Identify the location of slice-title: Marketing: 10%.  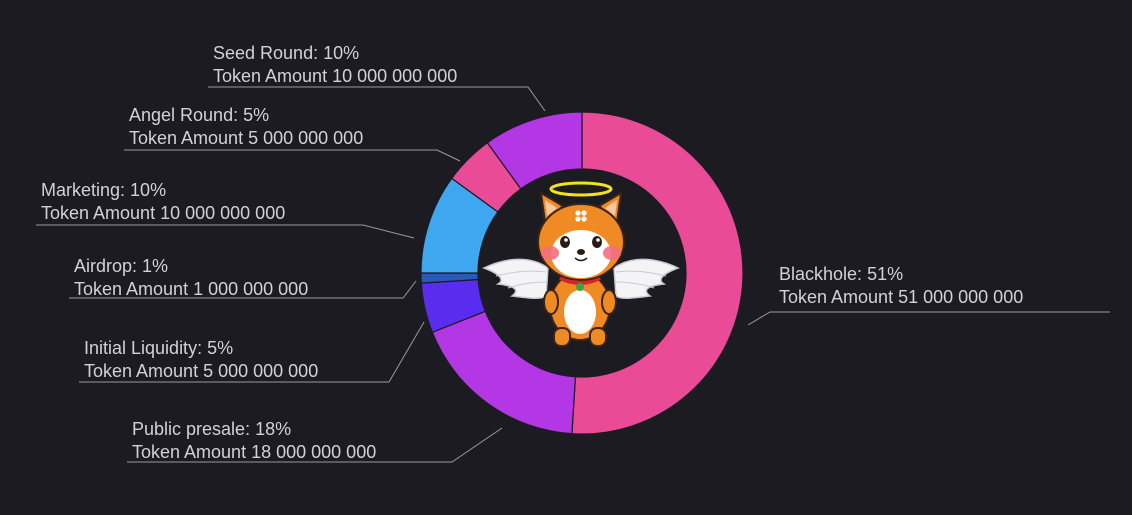
(104, 190).